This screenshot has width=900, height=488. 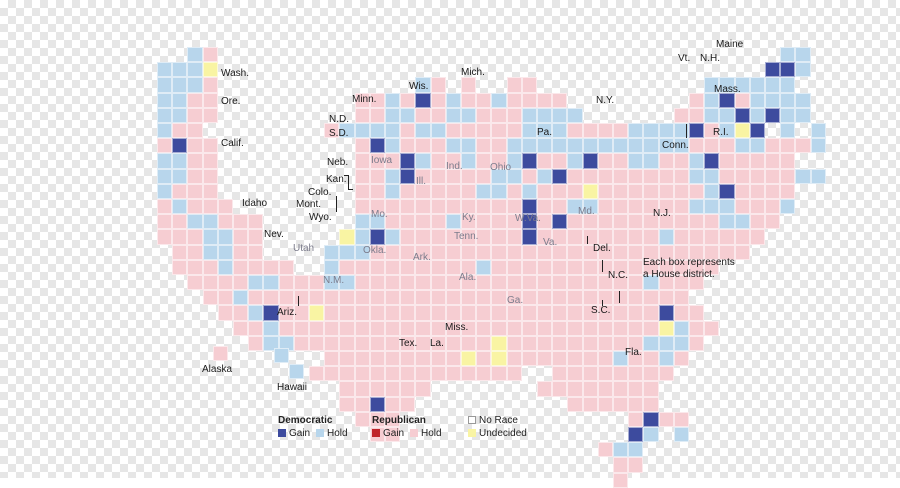 What do you see at coordinates (469, 217) in the screenshot?
I see `state-label-ky: Ky.` at bounding box center [469, 217].